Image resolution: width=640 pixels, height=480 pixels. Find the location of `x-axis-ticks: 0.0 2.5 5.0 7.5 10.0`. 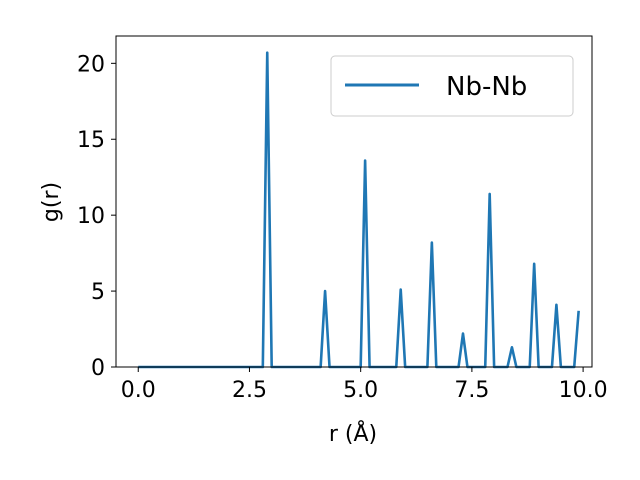

x-axis-ticks: 0.0 2.5 5.0 7.5 10.0 is located at coordinates (364, 385).